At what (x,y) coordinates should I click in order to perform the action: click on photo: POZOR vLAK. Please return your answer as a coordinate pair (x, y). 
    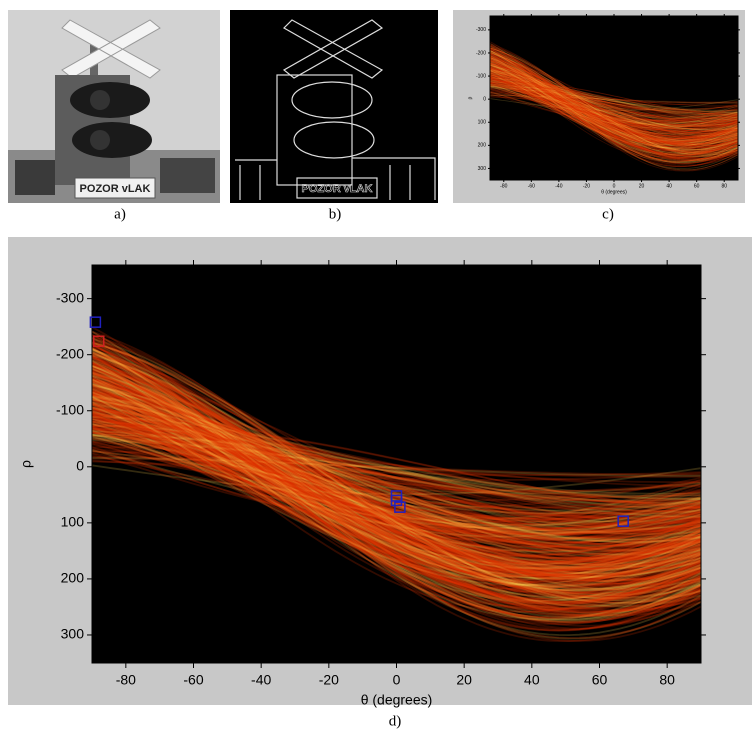
    Looking at the image, I should click on (114, 106).